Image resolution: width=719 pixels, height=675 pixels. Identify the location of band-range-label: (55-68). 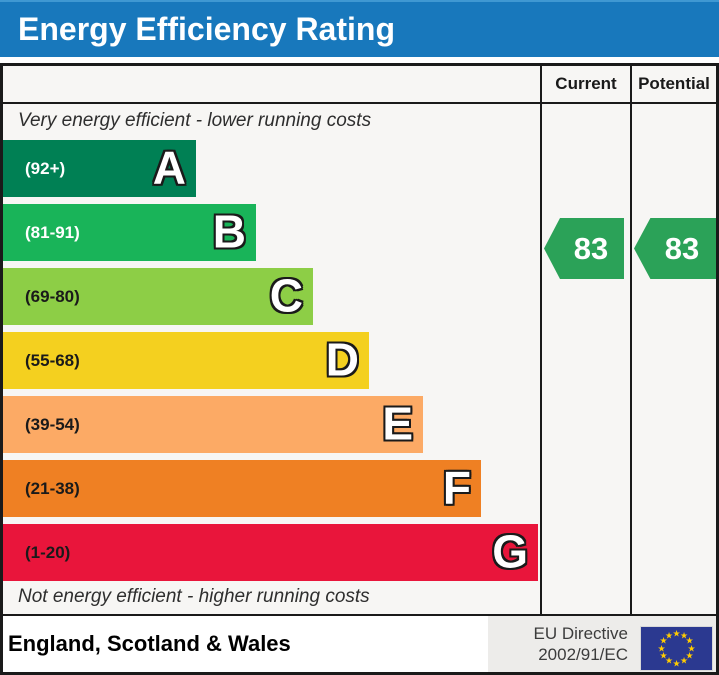
(52, 360).